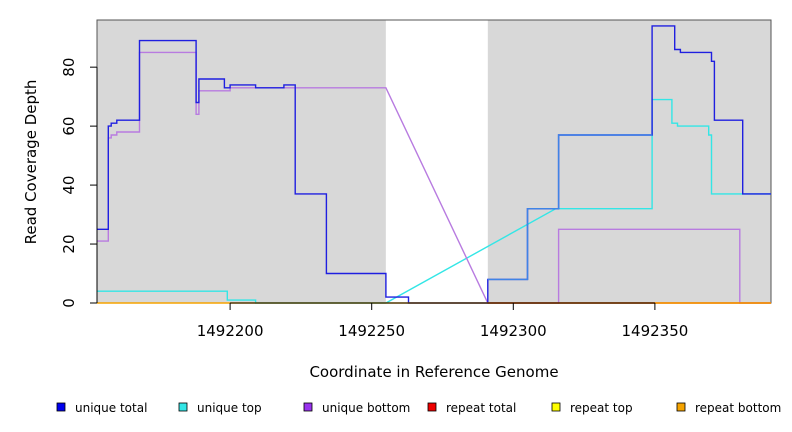 This screenshot has height=432, width=792. I want to click on y-tick-label: 0, so click(69, 303).